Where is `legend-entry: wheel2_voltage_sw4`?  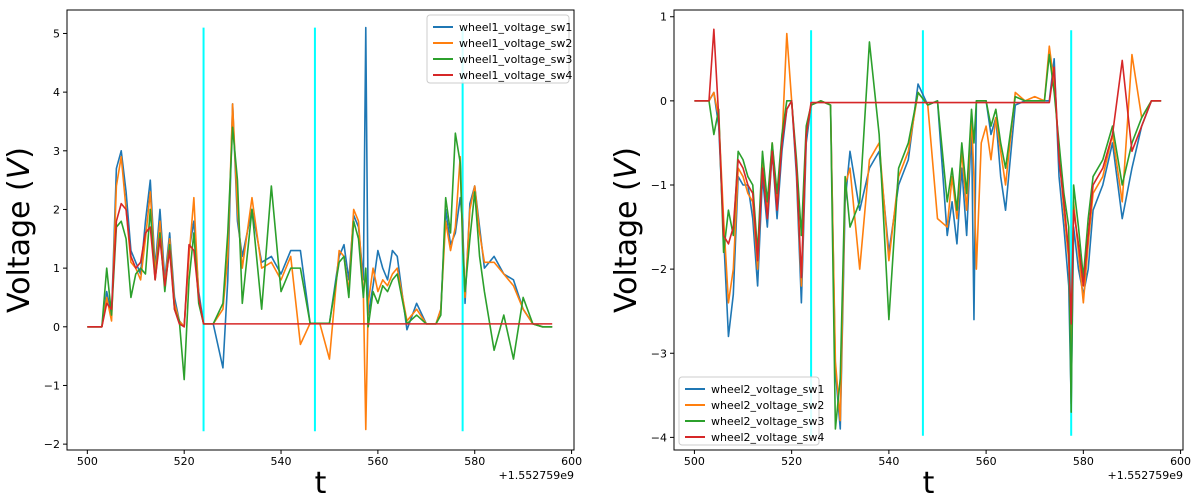
legend-entry: wheel2_voltage_sw4 is located at coordinates (767, 437).